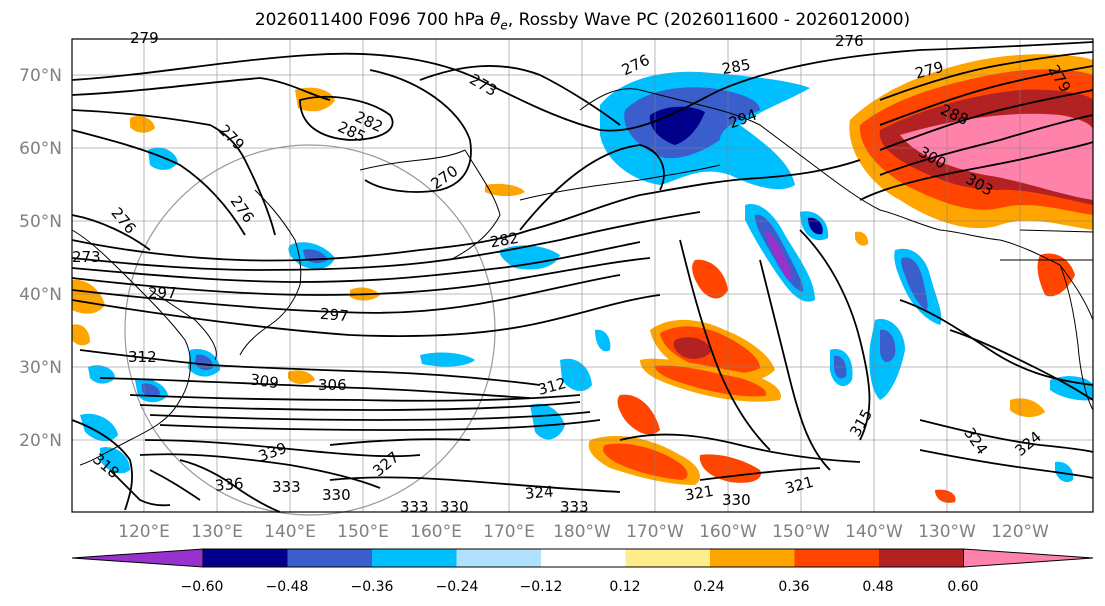 Image resolution: width=1105 pixels, height=606 pixels. I want to click on negative-anomaly-streak-core, so click(778, 255).